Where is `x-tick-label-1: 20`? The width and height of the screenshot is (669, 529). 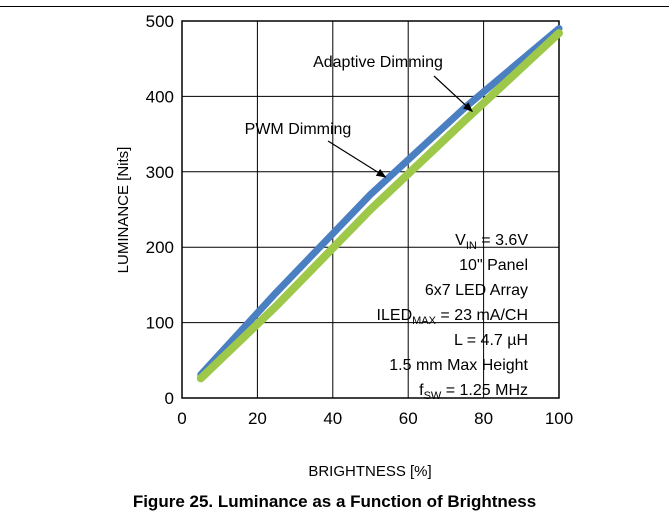 x-tick-label-1: 20 is located at coordinates (257, 418).